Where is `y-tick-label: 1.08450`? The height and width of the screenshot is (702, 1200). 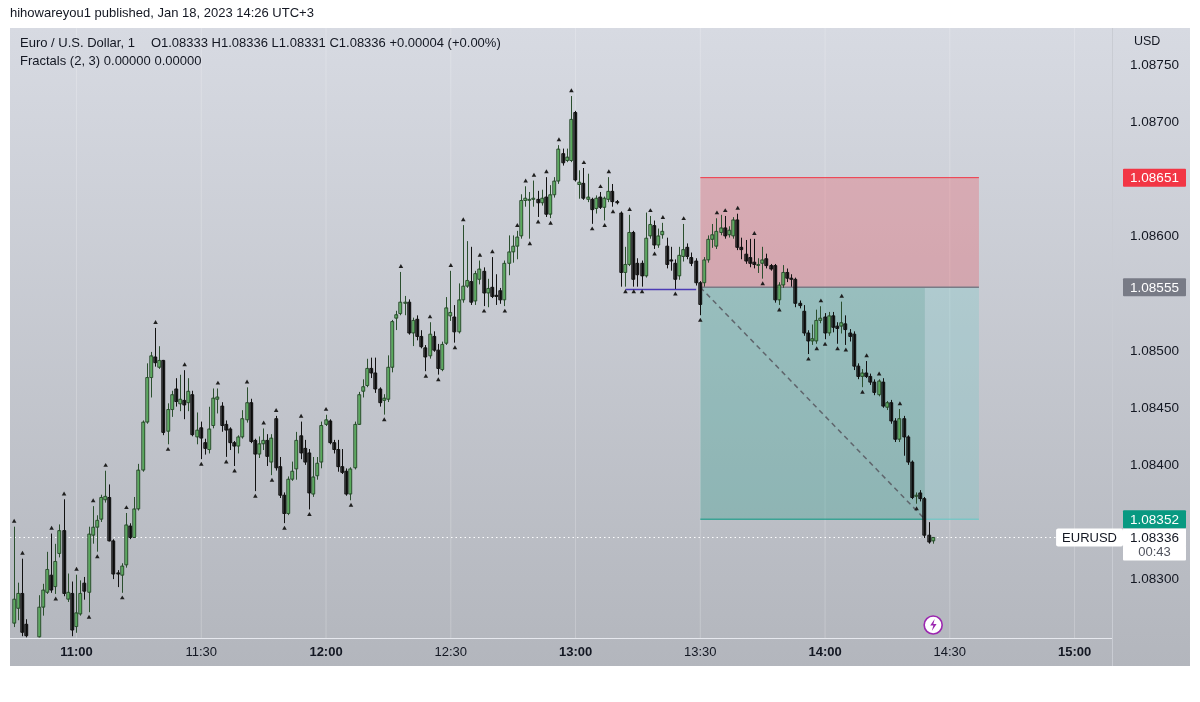
y-tick-label: 1.08450 is located at coordinates (1154, 407).